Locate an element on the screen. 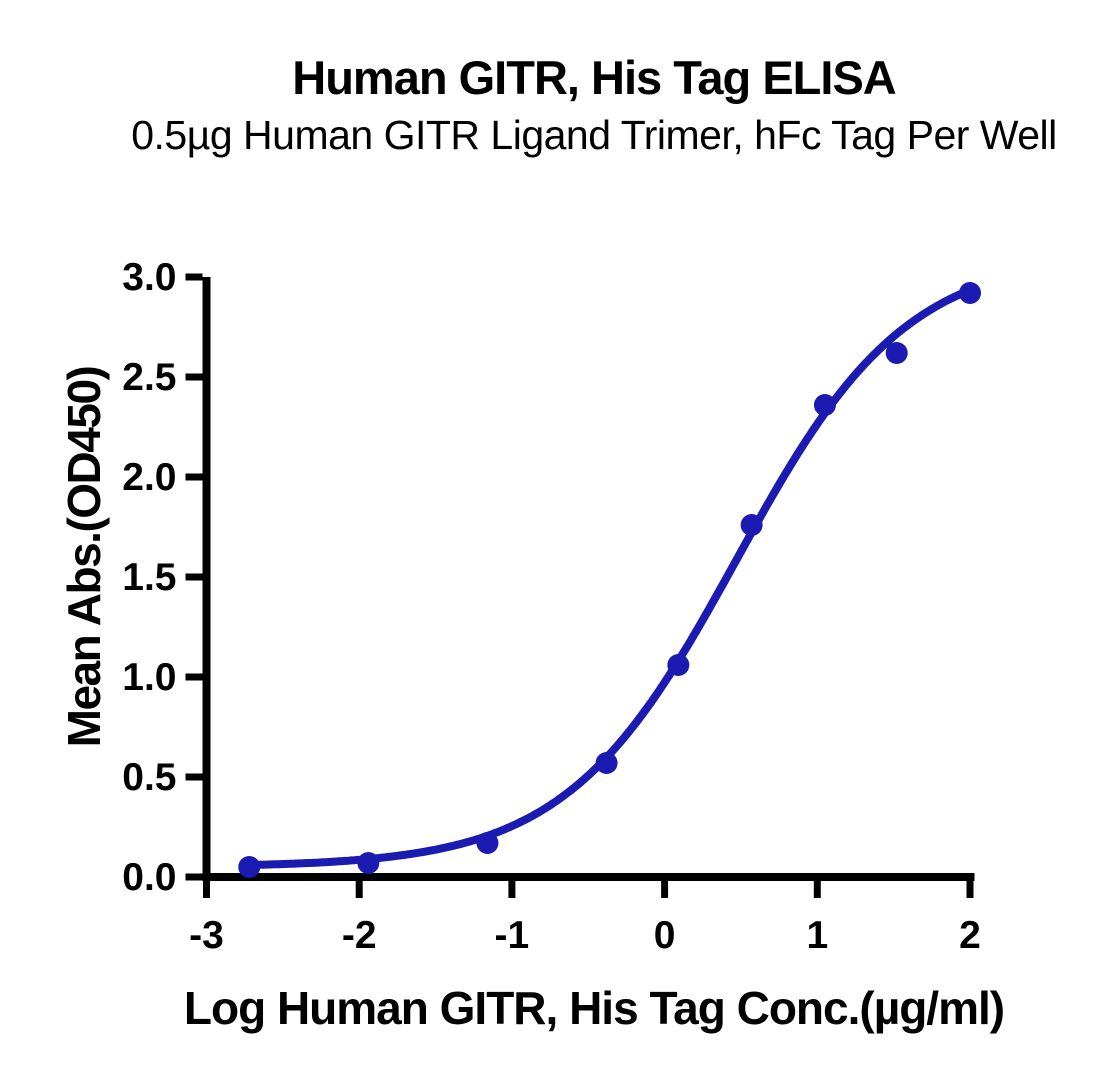 The width and height of the screenshot is (1102, 1077). x-tick-label: -3 is located at coordinates (206, 935).